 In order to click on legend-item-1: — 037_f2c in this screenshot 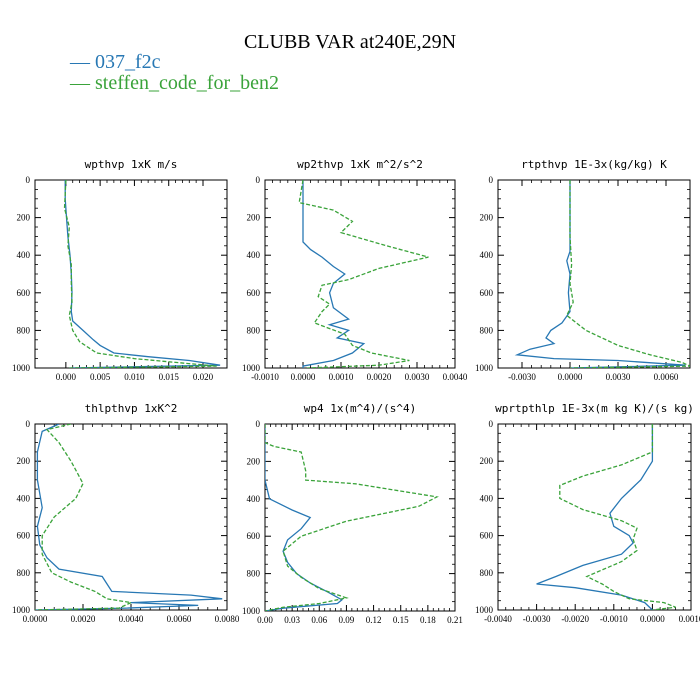, I will do `click(115, 62)`.